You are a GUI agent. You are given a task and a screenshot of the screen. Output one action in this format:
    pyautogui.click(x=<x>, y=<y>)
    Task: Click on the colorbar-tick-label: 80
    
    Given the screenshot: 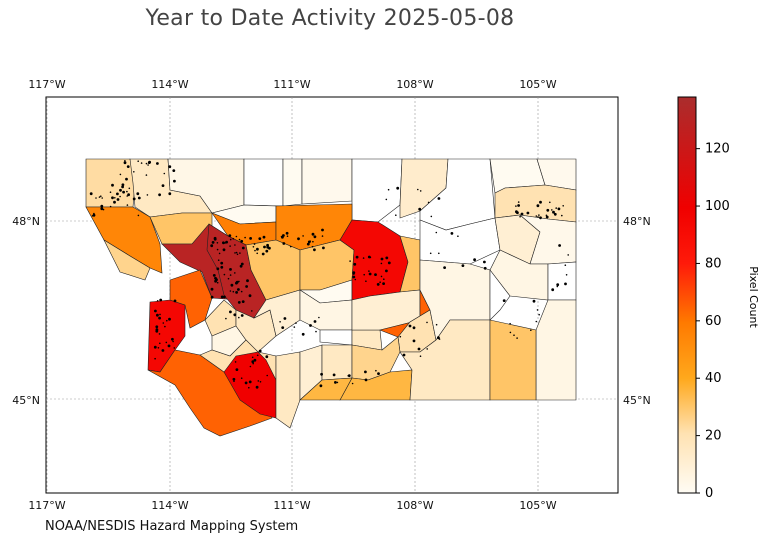 What is the action you would take?
    pyautogui.click(x=713, y=263)
    